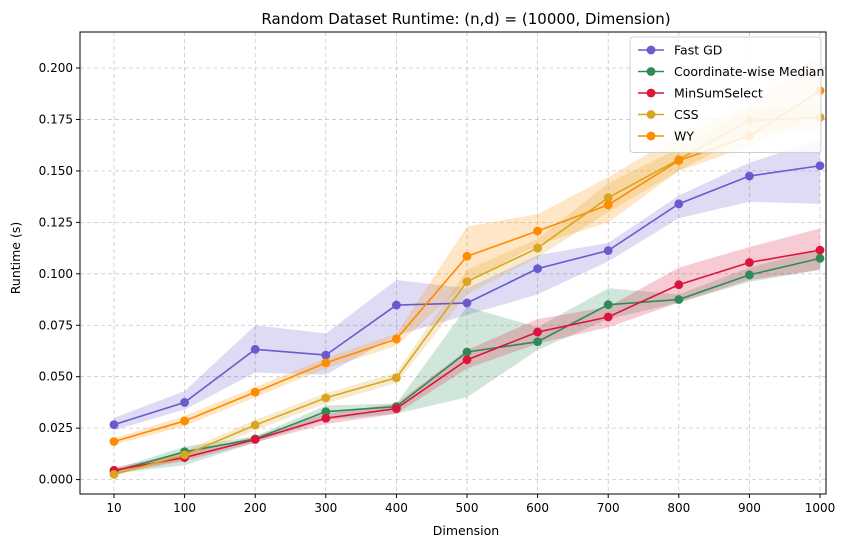 The image size is (863, 547). I want to click on x-axis-label: Dimension, so click(466, 530).